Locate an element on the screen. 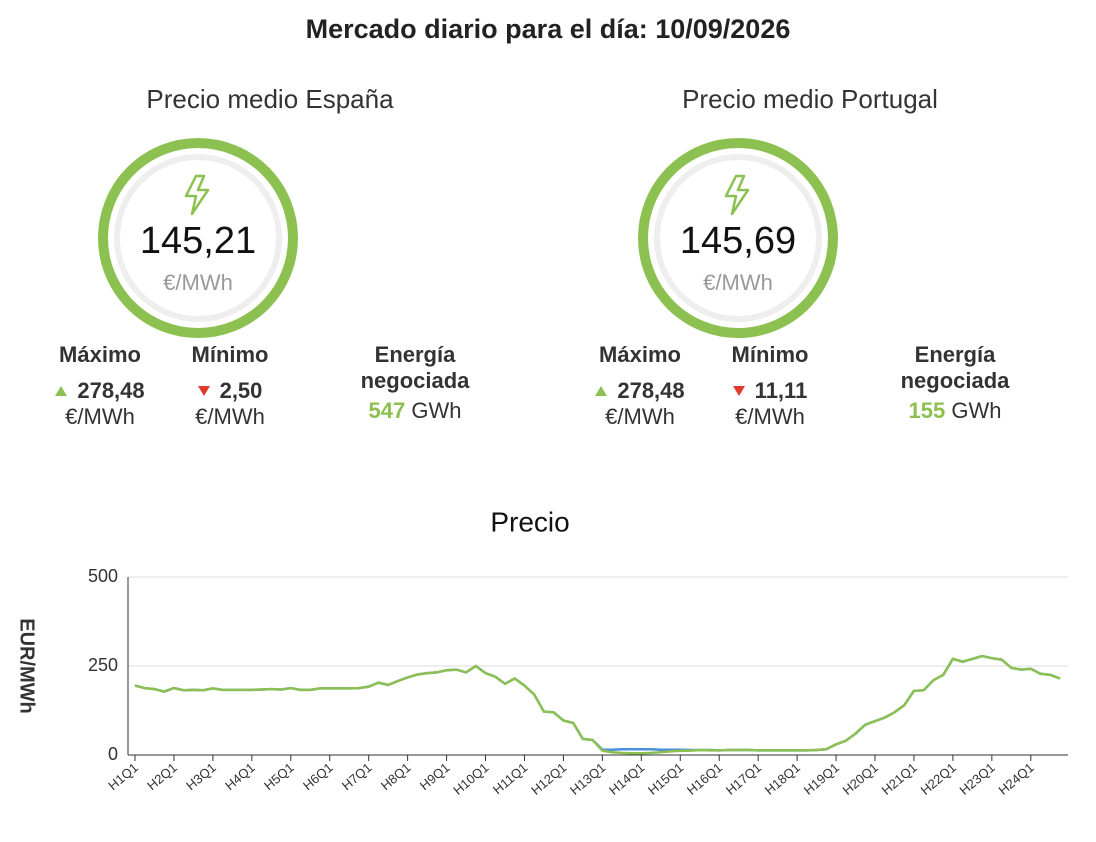 The image size is (1096, 842). chart-title: Precio is located at coordinates (529, 521).